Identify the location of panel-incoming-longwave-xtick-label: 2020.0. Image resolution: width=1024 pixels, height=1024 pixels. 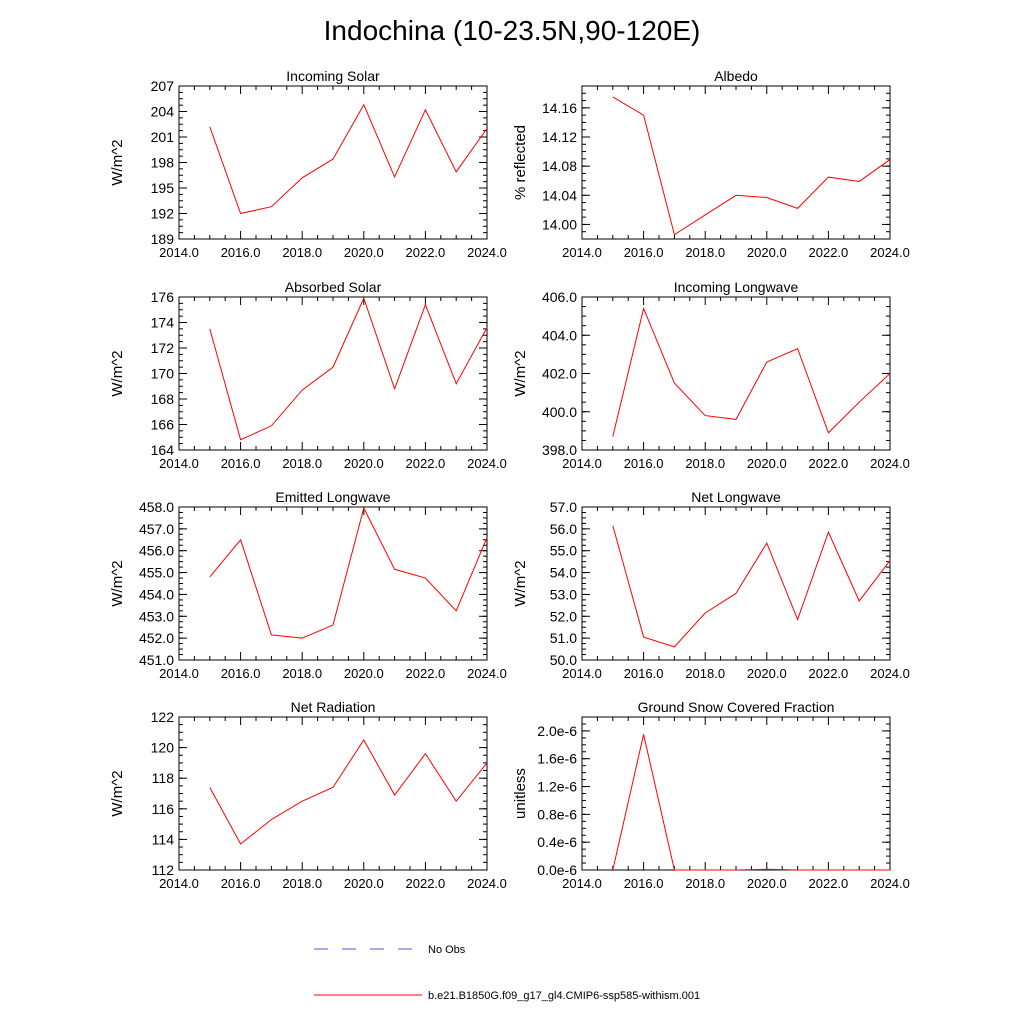
(767, 463).